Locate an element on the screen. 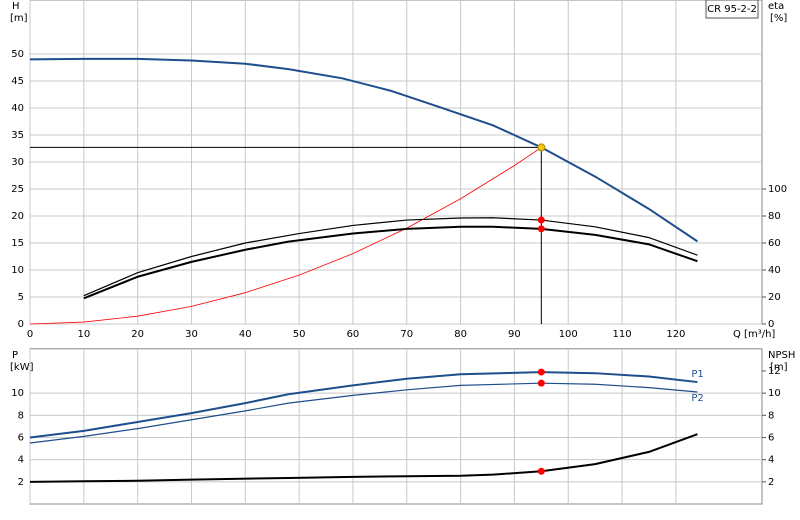 The height and width of the screenshot is (520, 800). y2-tick-label: 60 is located at coordinates (774, 243).